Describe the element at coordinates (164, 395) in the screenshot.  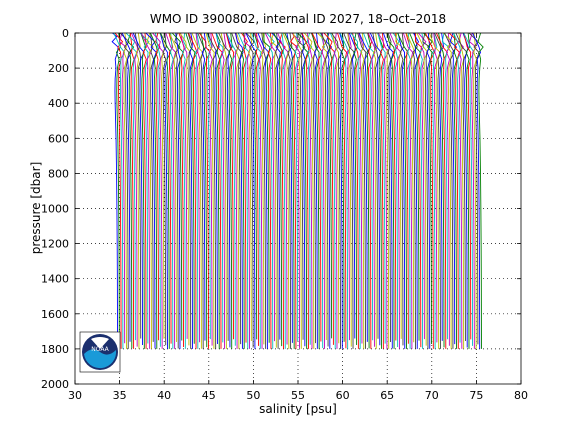
I see `x-tick-label: 40` at that location.